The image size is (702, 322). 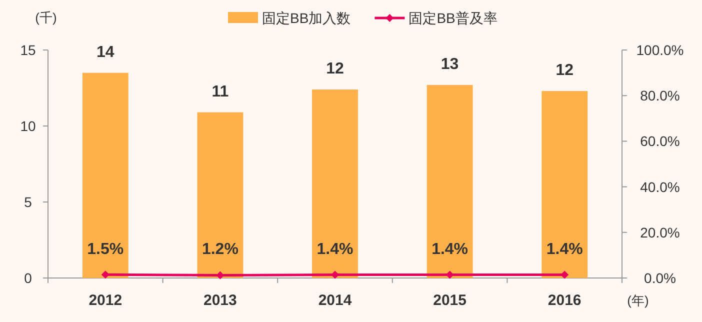 What do you see at coordinates (335, 300) in the screenshot?
I see `x-tick-label: 2014` at bounding box center [335, 300].